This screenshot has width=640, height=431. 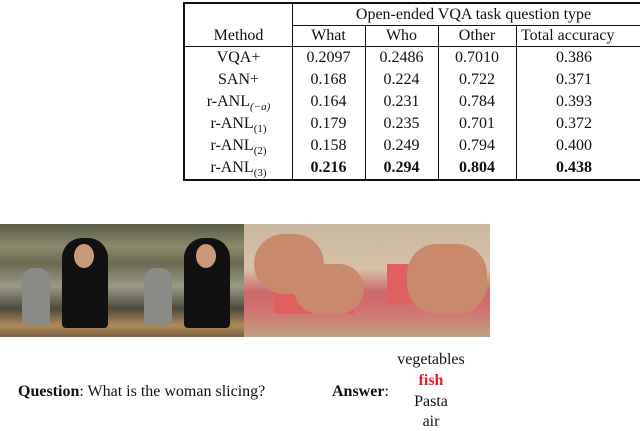 I want to click on method-cell: r-ANL(1), so click(x=238, y=125).